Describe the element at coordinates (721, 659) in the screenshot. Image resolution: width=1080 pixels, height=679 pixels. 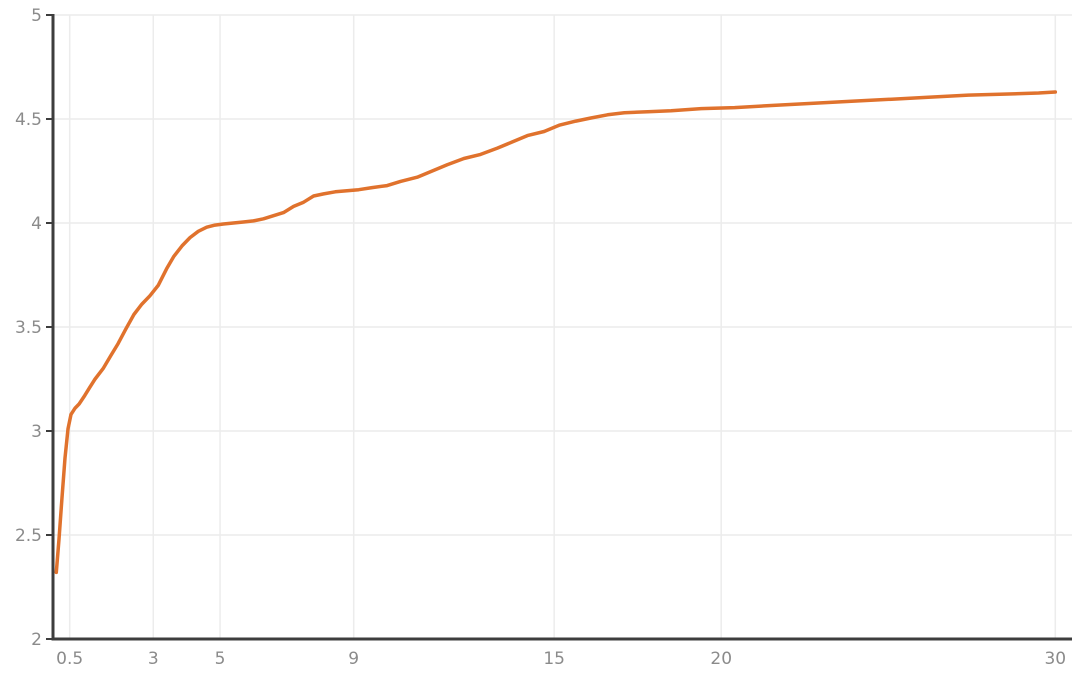
I see `x-tick-label: 20` at that location.